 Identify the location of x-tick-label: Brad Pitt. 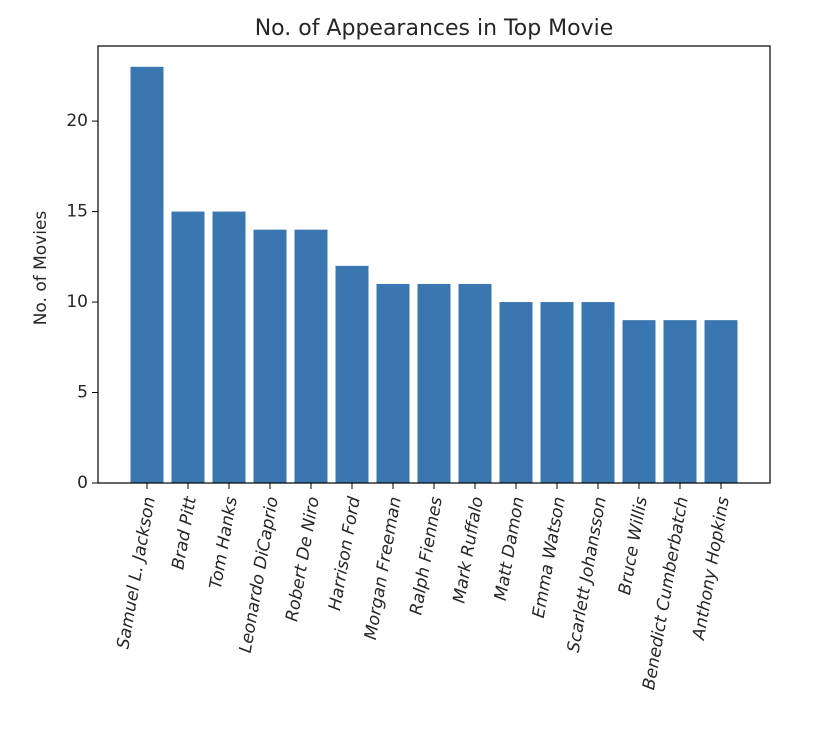
(184, 532).